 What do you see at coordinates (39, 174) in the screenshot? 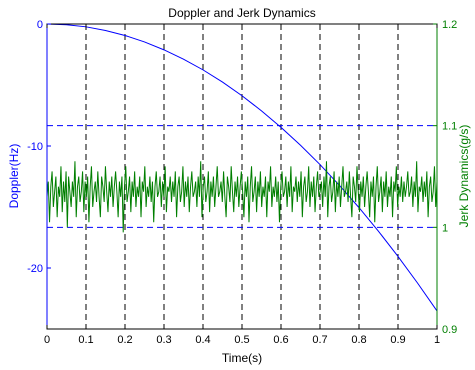
I see `left-axis: 0 -10 -20` at bounding box center [39, 174].